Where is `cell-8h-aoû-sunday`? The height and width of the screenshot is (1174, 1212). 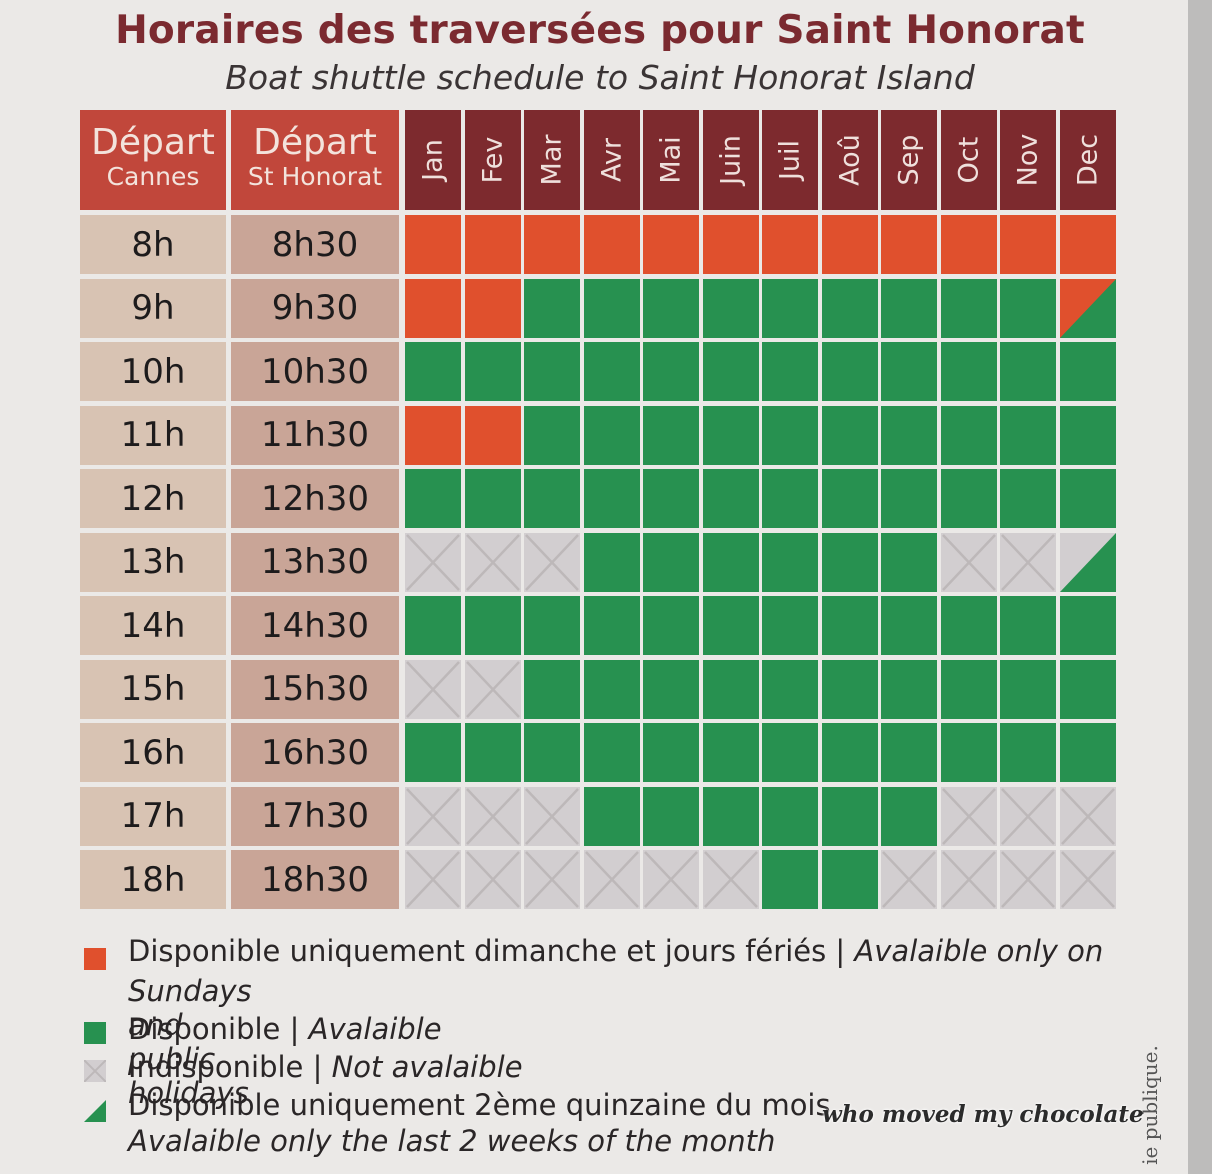 cell-8h-aoû-sunday is located at coordinates (849, 244).